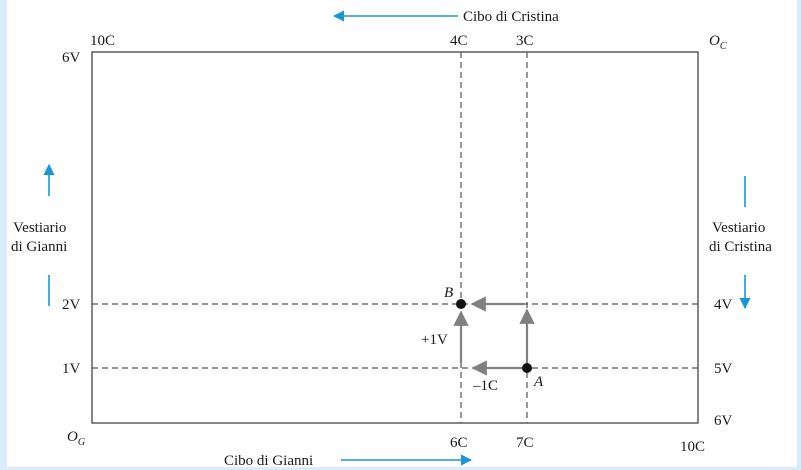 The image size is (801, 470). Describe the element at coordinates (494, 336) in the screenshot. I see `movement-arrows` at that location.